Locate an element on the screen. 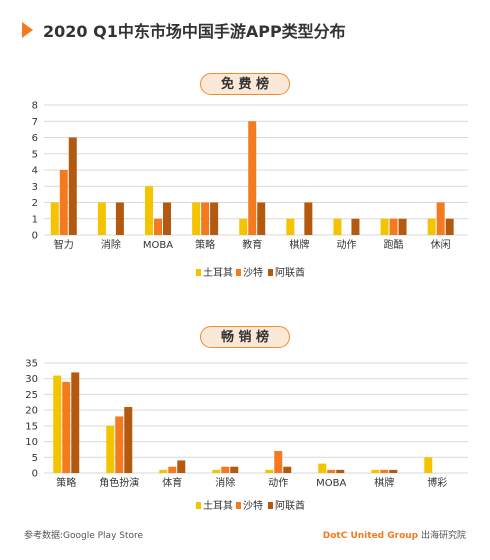 This screenshot has width=490, height=560. page-title: 2020 Q1中东市场中国手游APP类型分布 is located at coordinates (194, 31).